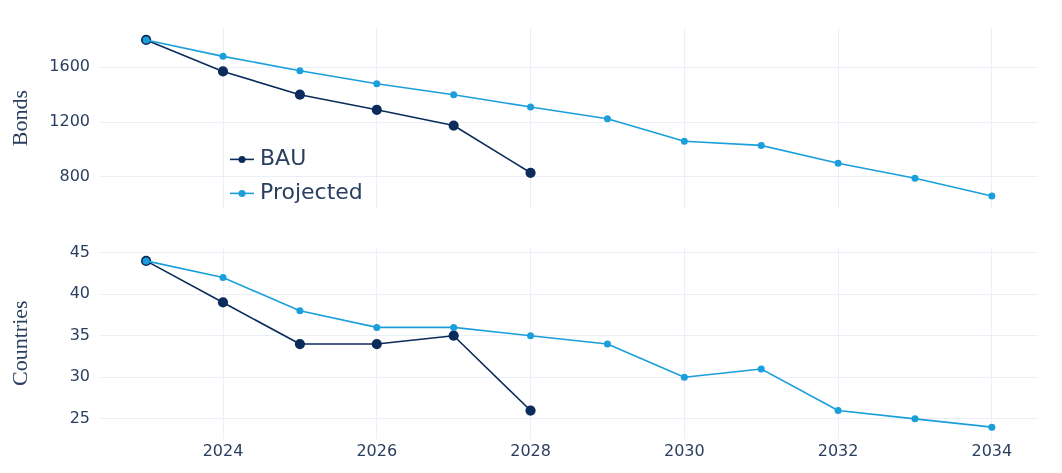  I want to click on y-axis-title: Countries, so click(19, 343).